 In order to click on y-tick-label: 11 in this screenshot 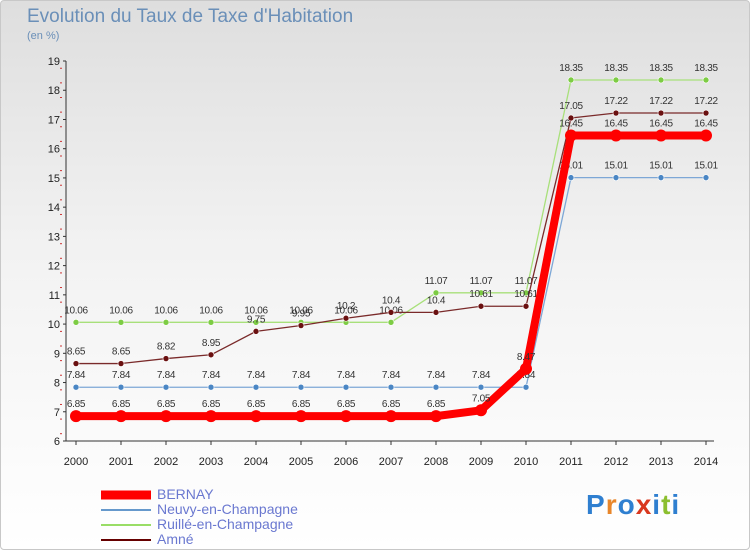, I will do `click(54, 296)`.